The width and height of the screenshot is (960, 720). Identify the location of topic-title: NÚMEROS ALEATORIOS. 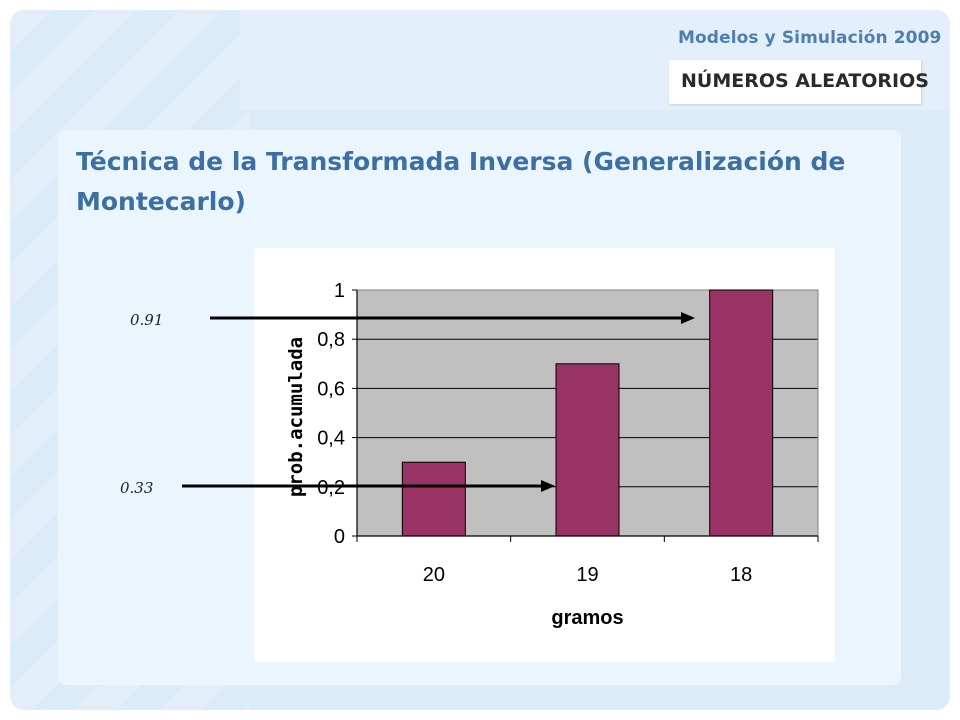
(805, 81).